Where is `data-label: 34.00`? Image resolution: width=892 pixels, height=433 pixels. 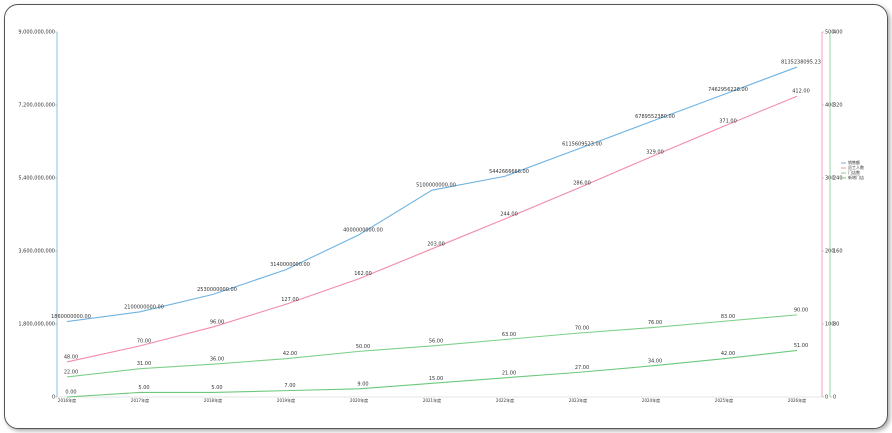 data-label: 34.00 is located at coordinates (655, 361).